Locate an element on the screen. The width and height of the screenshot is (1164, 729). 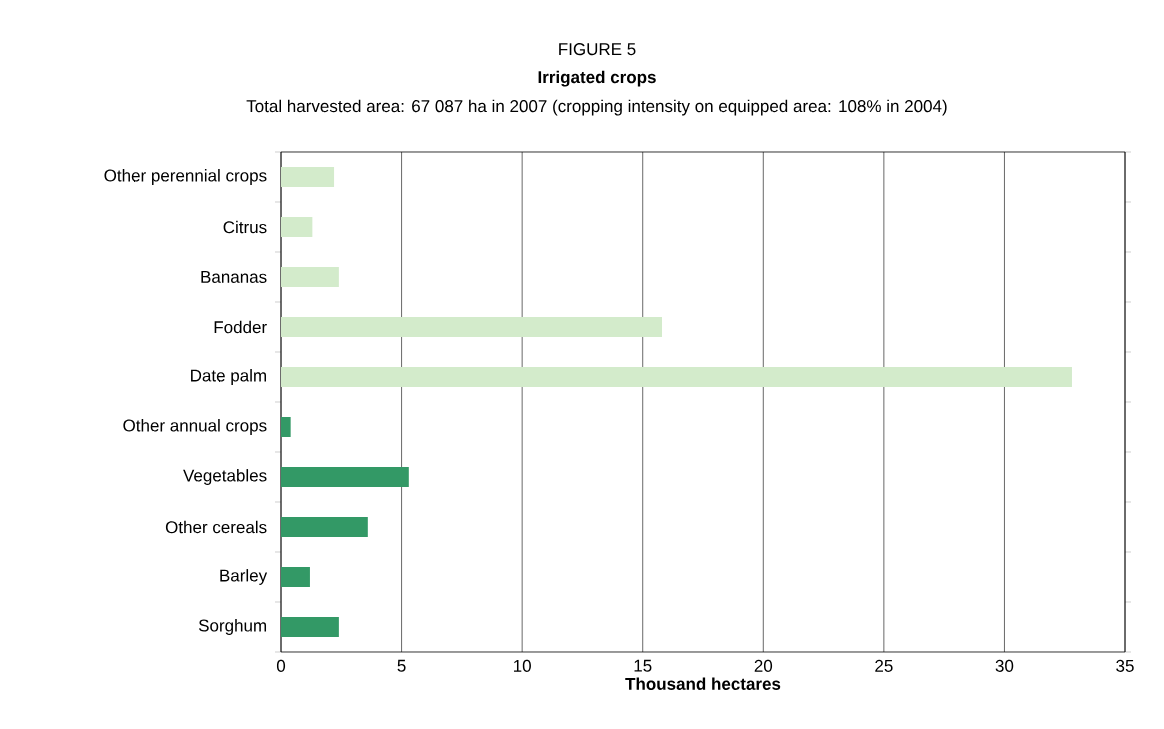
chart-title: FIGURE 5 is located at coordinates (597, 49).